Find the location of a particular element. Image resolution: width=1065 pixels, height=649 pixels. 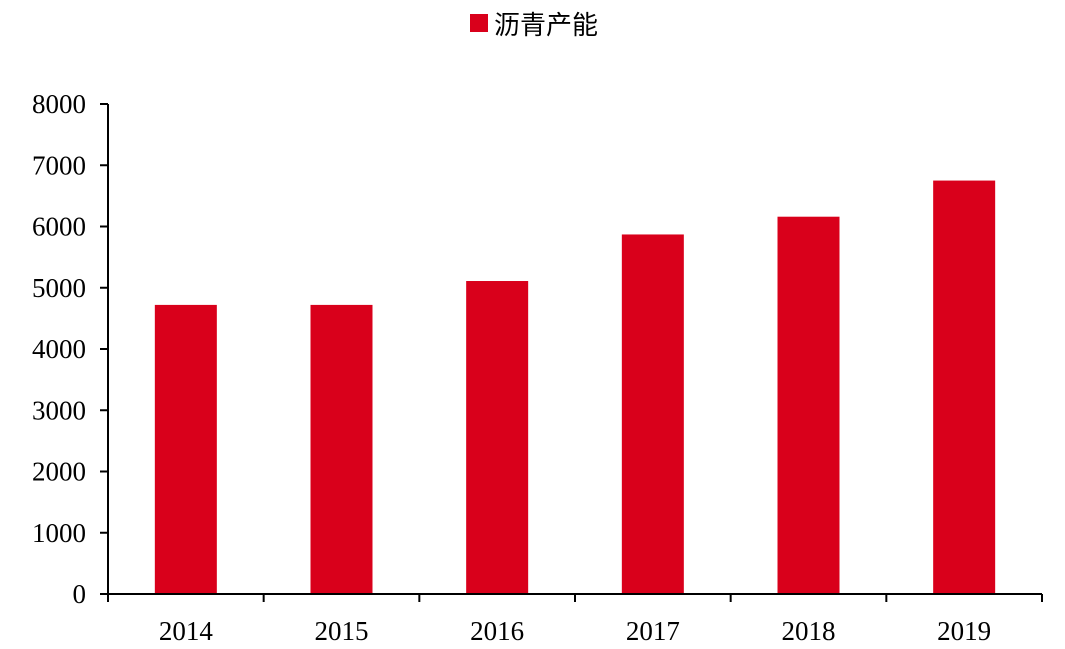

y-tick-label: 6000 is located at coordinates (59, 227).